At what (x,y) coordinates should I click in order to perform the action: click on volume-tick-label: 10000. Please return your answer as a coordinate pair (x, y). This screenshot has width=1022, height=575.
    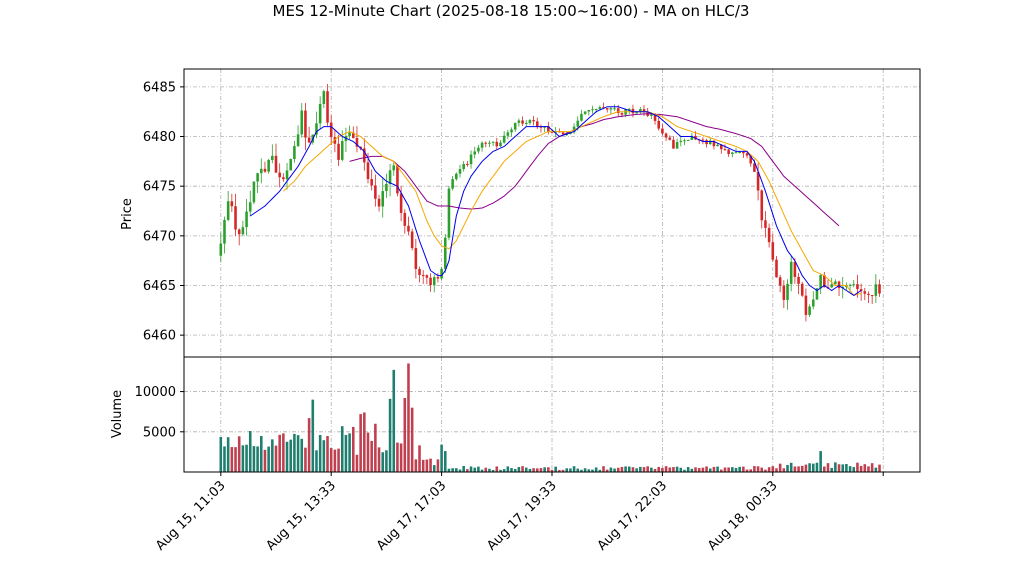
    Looking at the image, I should click on (155, 392).